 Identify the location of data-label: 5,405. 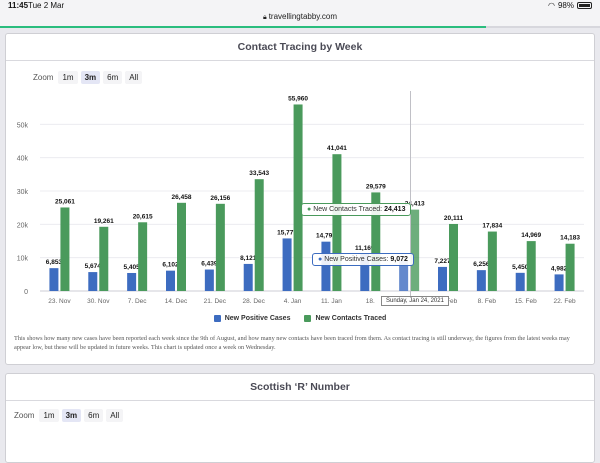
(132, 267).